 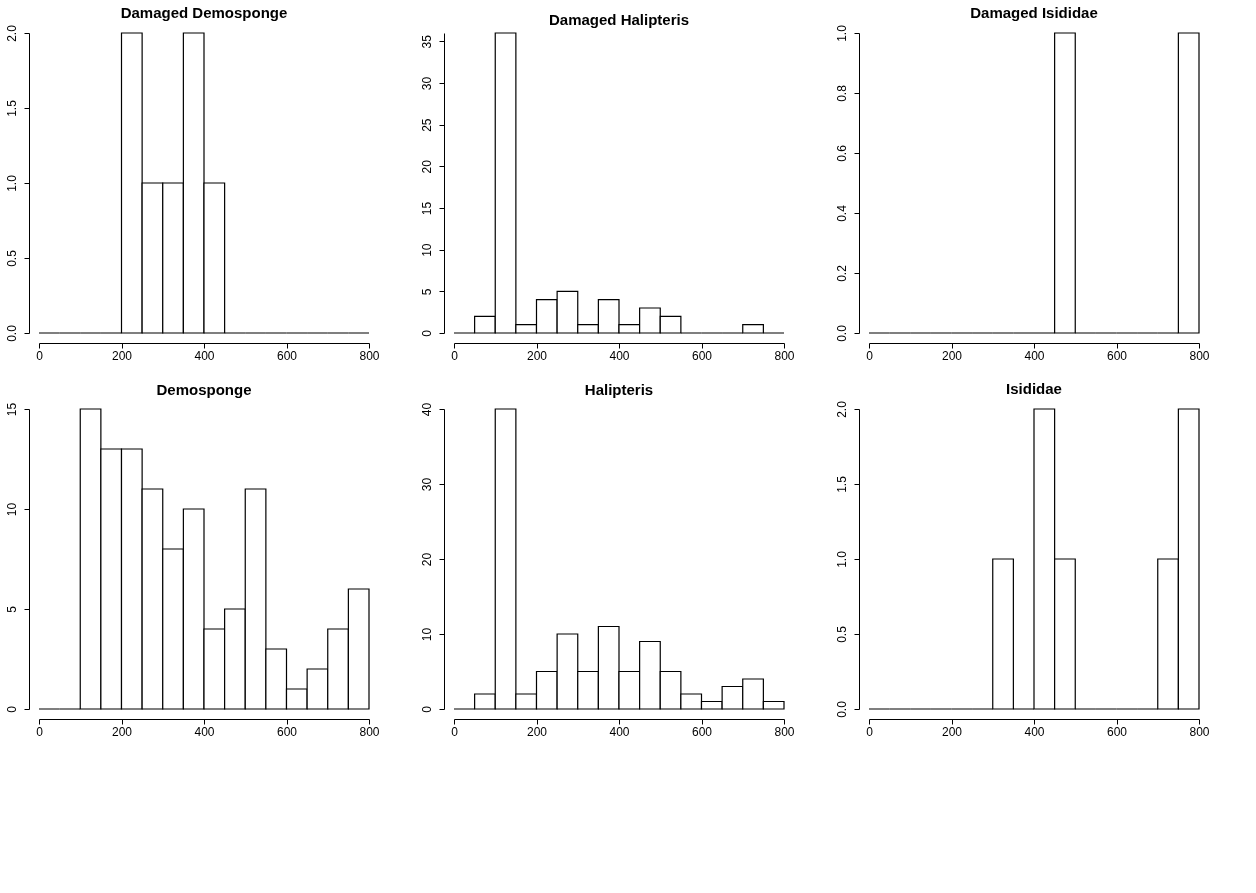 What do you see at coordinates (619, 390) in the screenshot?
I see `chart-title: Halipteris` at bounding box center [619, 390].